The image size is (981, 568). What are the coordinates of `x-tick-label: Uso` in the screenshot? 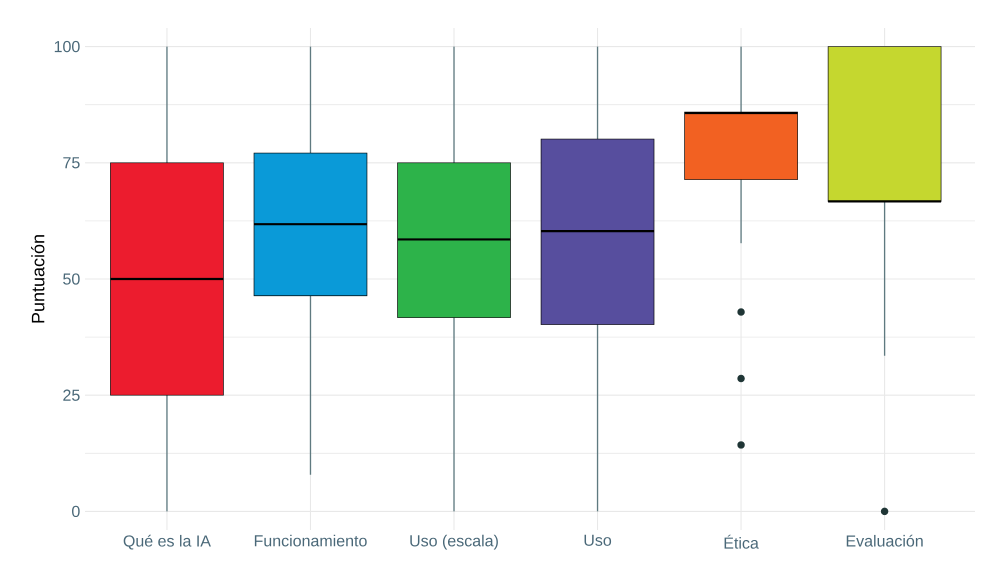 It's located at (598, 540).